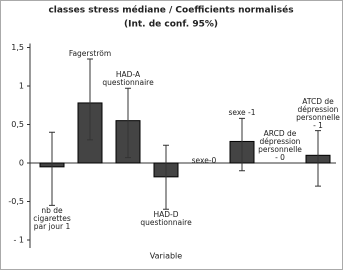 This screenshot has height=270, width=343. Describe the element at coordinates (90, 54) in the screenshot. I see `category-label: Fagerström` at that location.